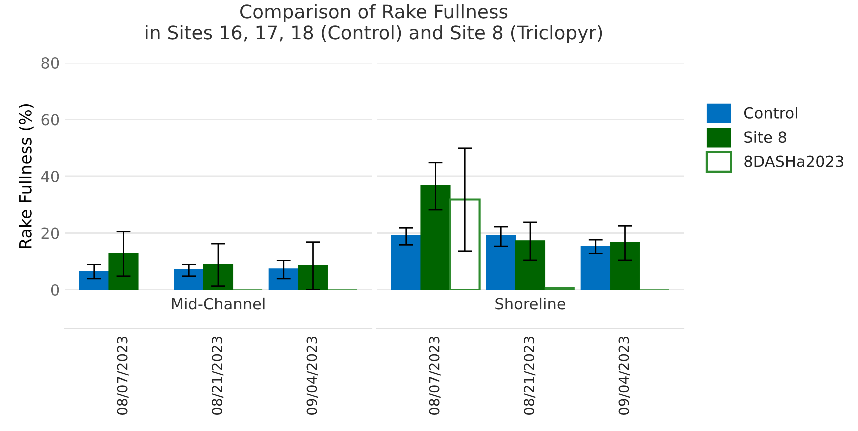  I want to click on chart-title: Comparison of Rake Fullness in Sites 16, 17, 18 (Control) and Site 8 (Triclopyr), so click(374, 24).